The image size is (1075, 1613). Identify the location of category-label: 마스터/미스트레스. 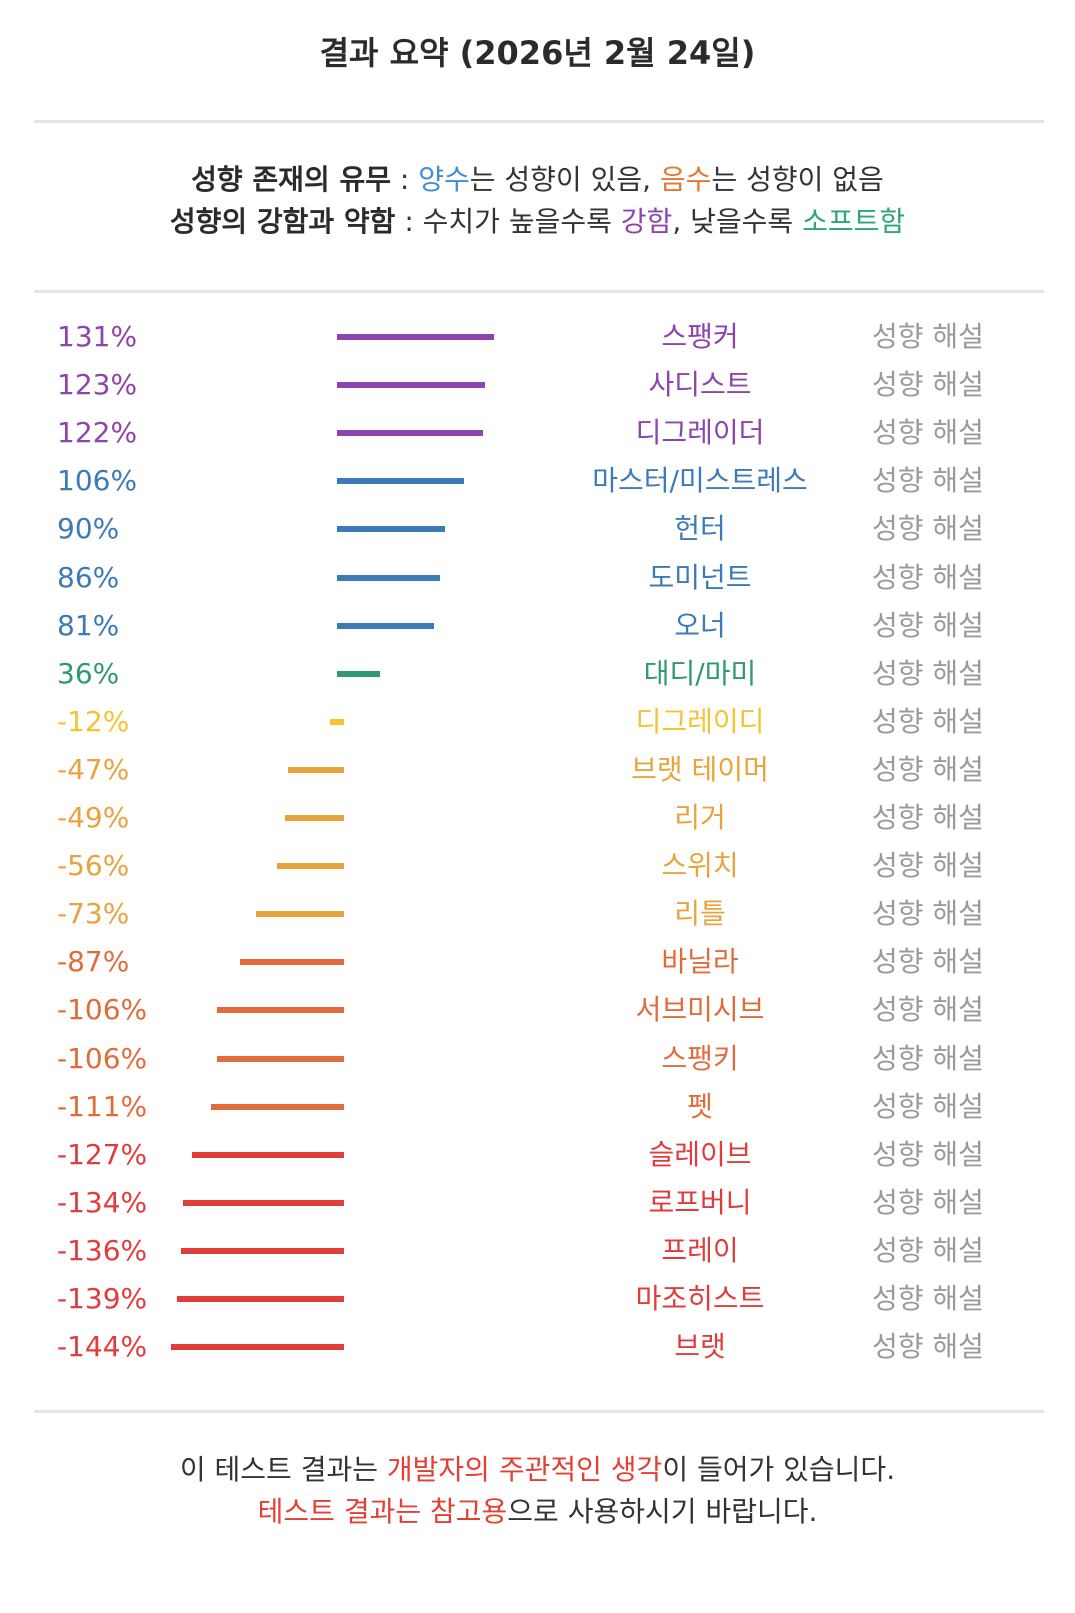
(700, 481).